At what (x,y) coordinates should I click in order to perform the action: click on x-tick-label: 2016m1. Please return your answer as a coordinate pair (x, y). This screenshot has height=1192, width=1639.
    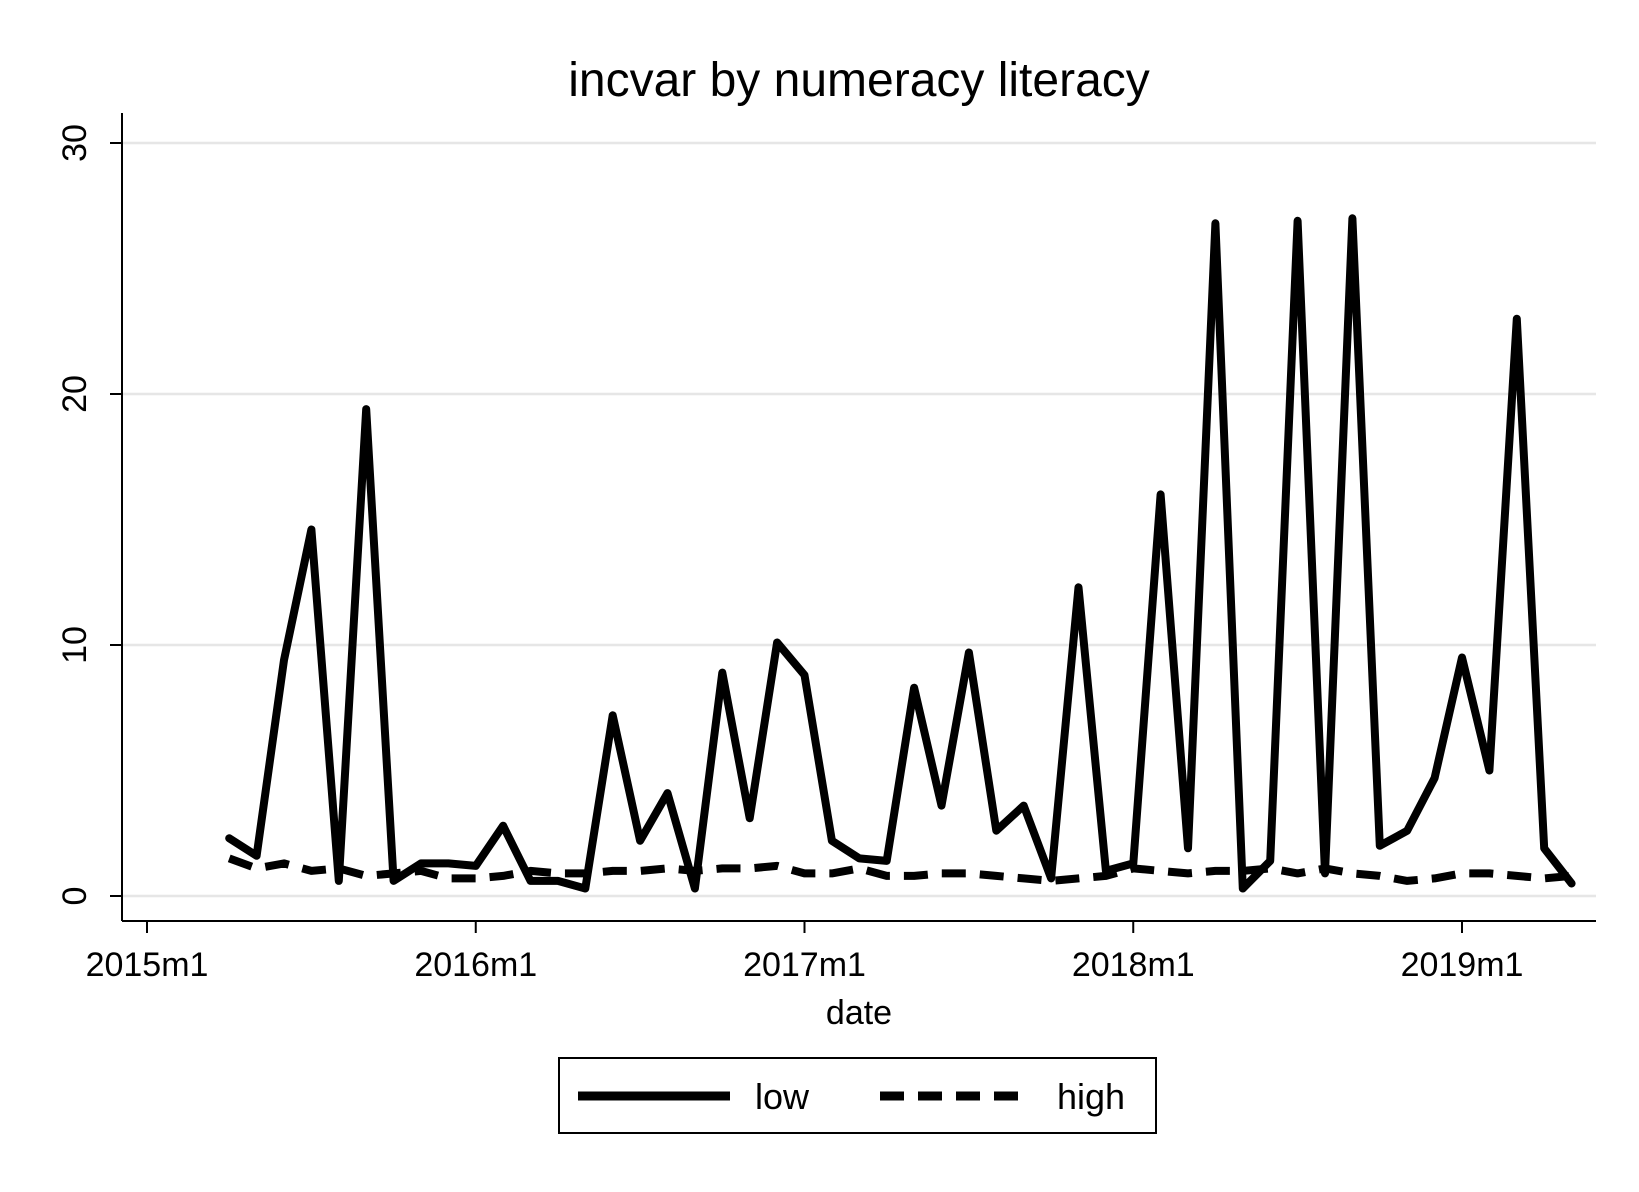
    Looking at the image, I should click on (475, 965).